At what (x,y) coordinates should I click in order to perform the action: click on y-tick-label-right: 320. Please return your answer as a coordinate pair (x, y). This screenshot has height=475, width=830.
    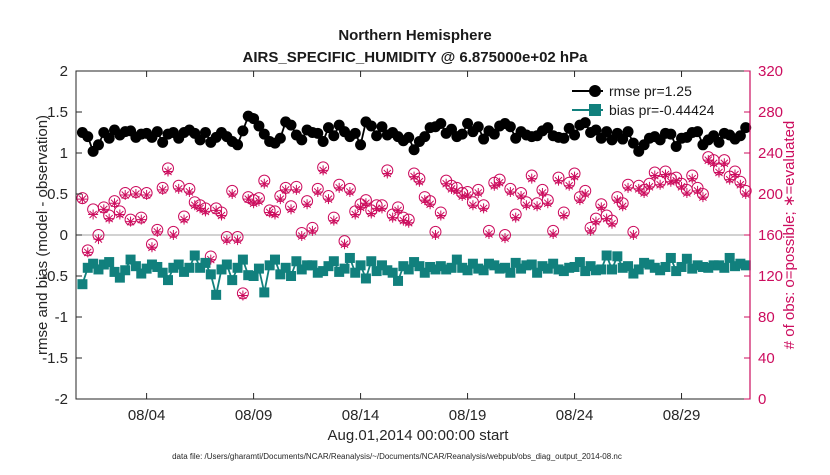
    Looking at the image, I should click on (770, 71).